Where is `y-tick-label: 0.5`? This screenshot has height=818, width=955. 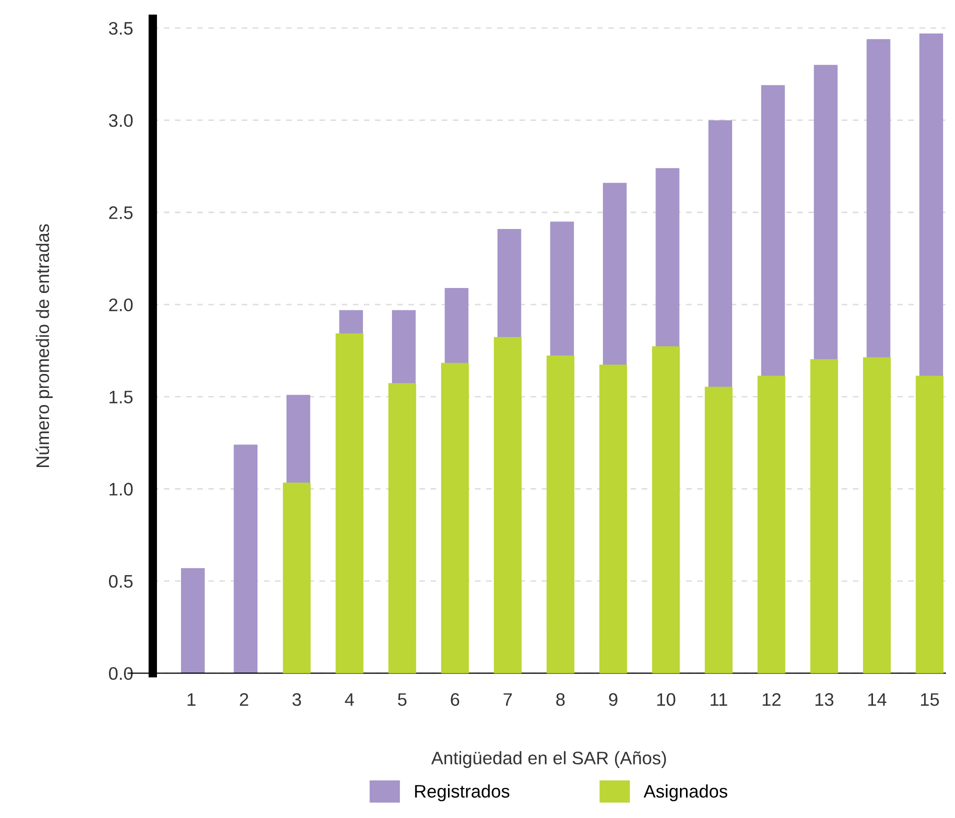
y-tick-label: 0.5 is located at coordinates (120, 581).